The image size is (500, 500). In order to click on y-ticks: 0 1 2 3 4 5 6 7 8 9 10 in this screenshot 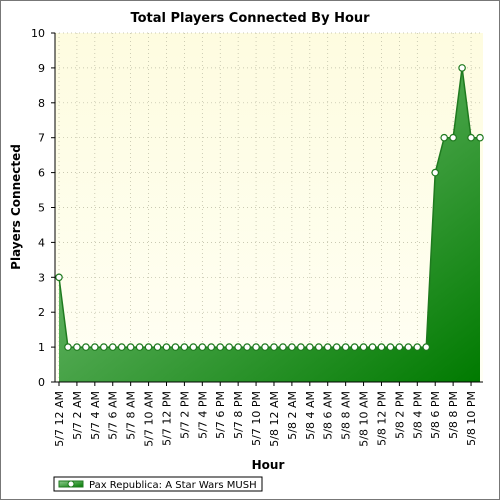, I will do `click(43, 208)`.